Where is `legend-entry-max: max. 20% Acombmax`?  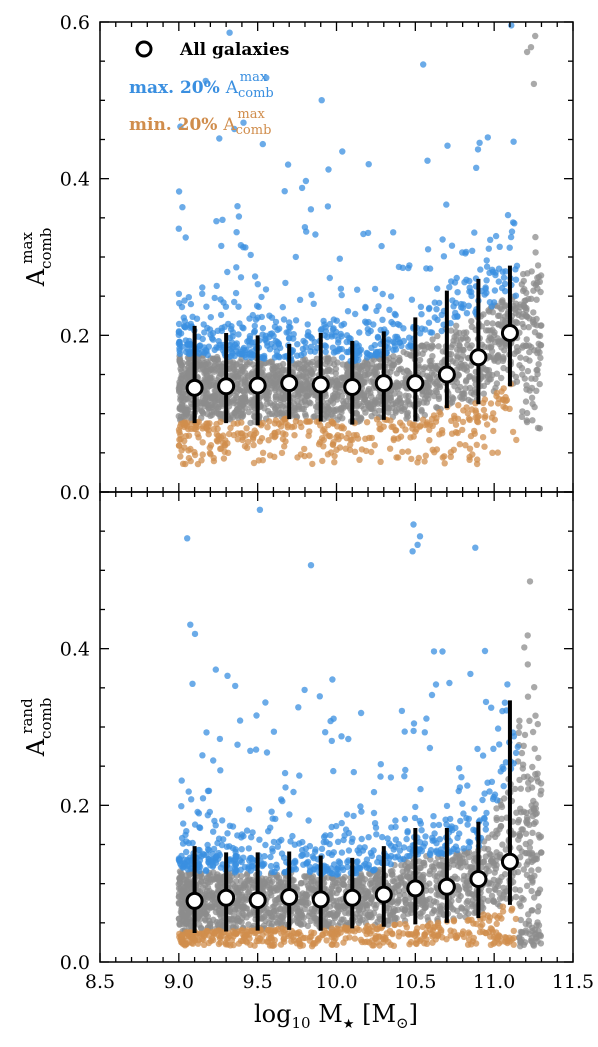 legend-entry-max: max. 20% Acombmax is located at coordinates (201, 85).